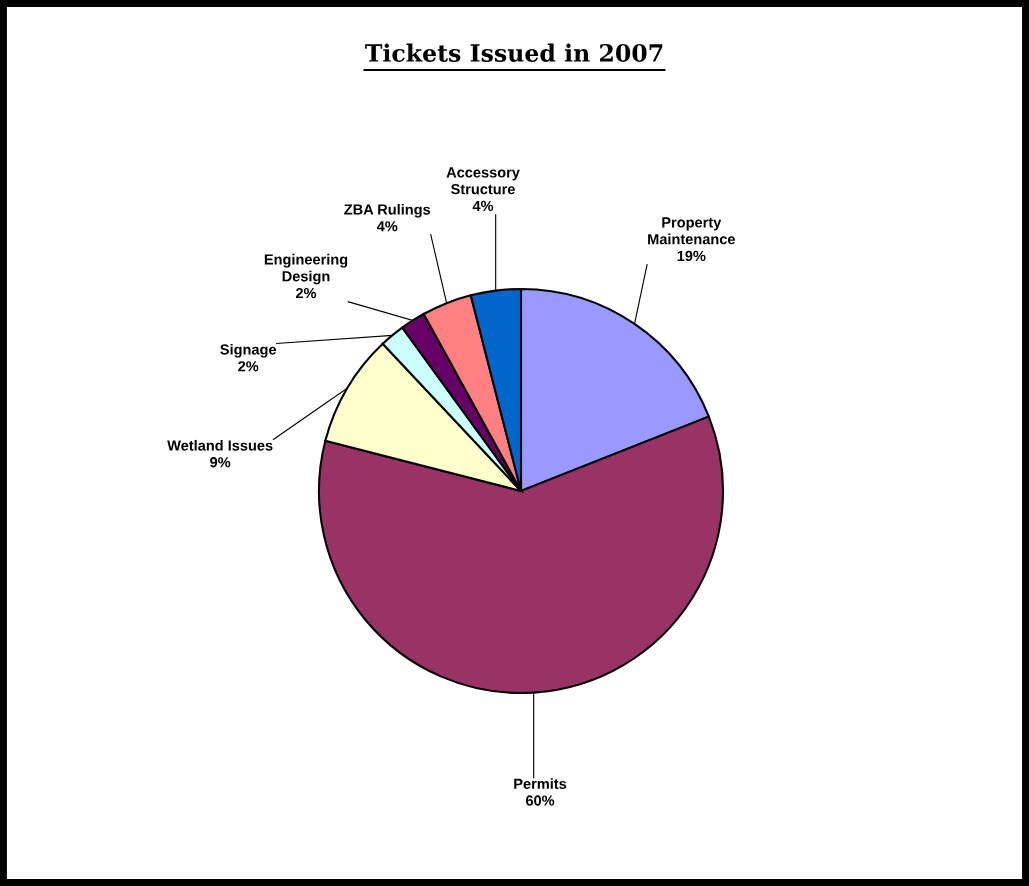 Image resolution: width=1029 pixels, height=886 pixels. What do you see at coordinates (540, 783) in the screenshot?
I see `slice-label: Permits` at bounding box center [540, 783].